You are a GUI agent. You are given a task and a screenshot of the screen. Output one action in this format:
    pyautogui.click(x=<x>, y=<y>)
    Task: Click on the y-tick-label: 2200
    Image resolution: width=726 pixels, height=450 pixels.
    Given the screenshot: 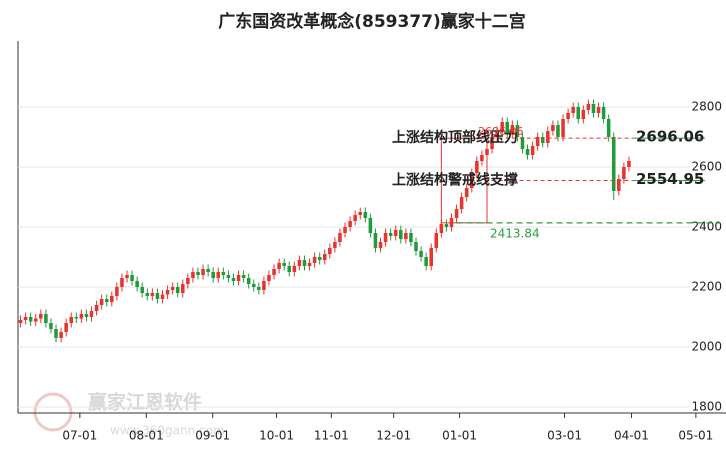 What is the action you would take?
    pyautogui.click(x=706, y=287)
    